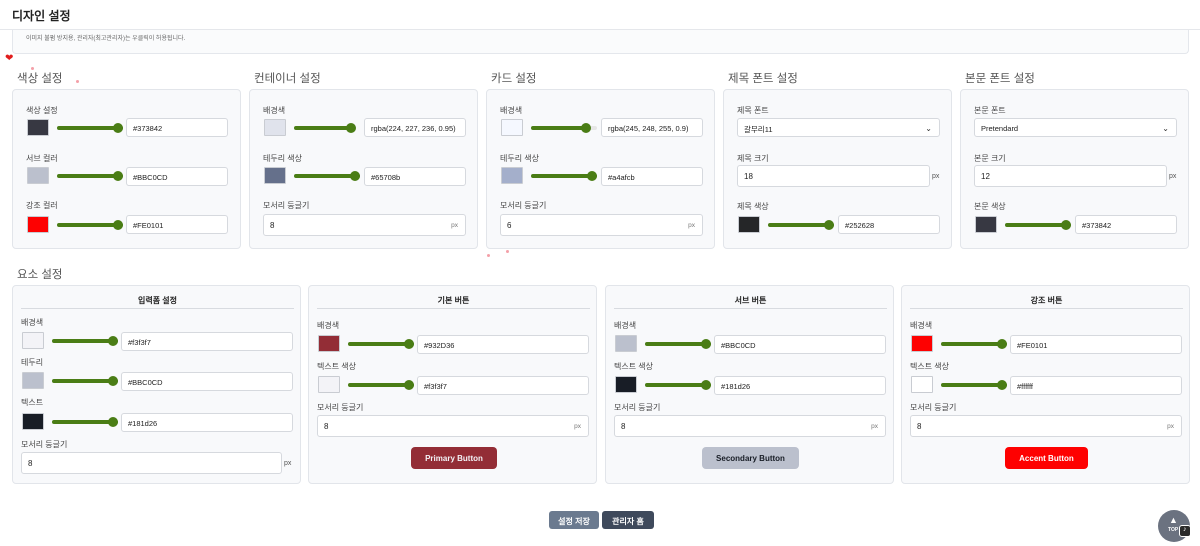  Describe the element at coordinates (652, 127) in the screenshot. I see `card-bg-input: rgba(245, 248, 255, 0.9)` at that location.